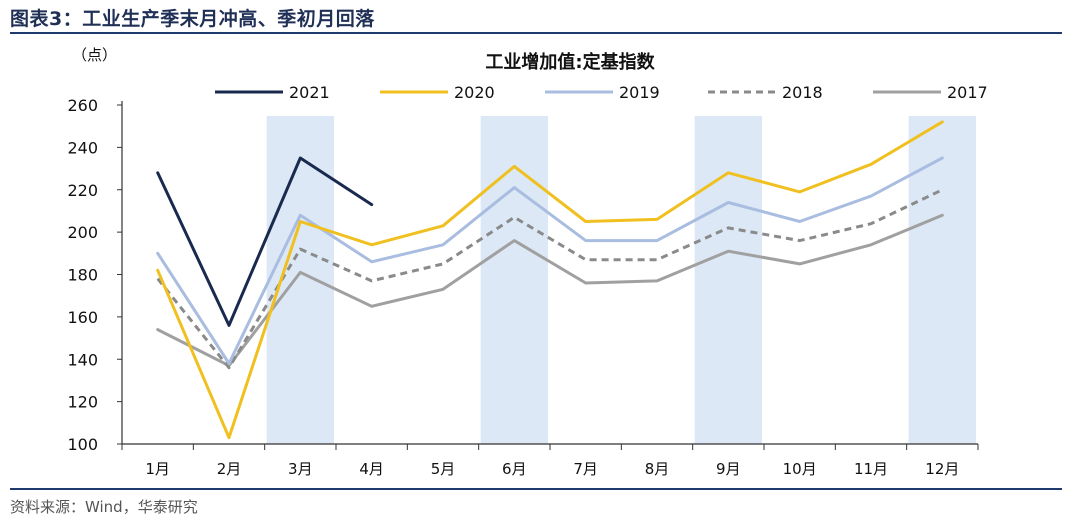 The width and height of the screenshot is (1080, 528). Describe the element at coordinates (371, 469) in the screenshot. I see `x-tick-label: 4月` at that location.